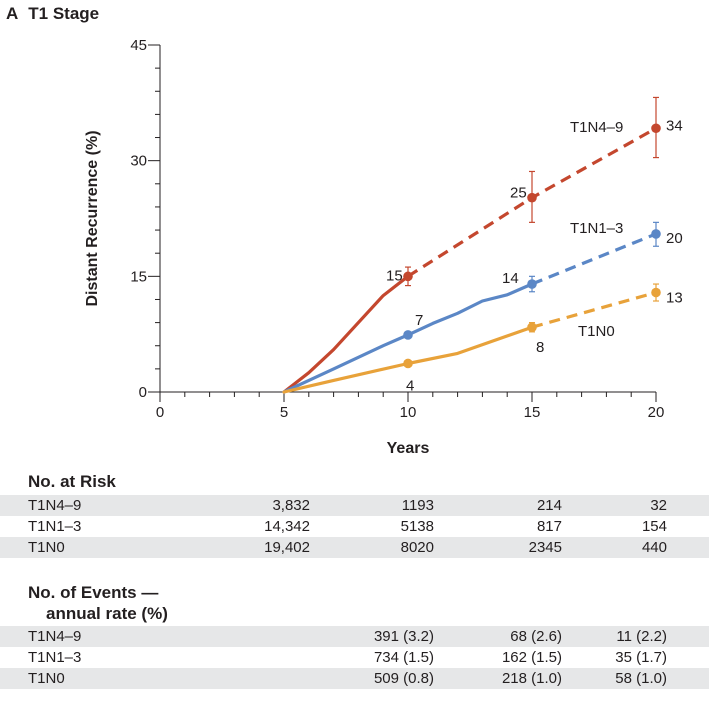  Describe the element at coordinates (531, 678) in the screenshot. I see `events-table-cell: 218 (1.0)` at that location.